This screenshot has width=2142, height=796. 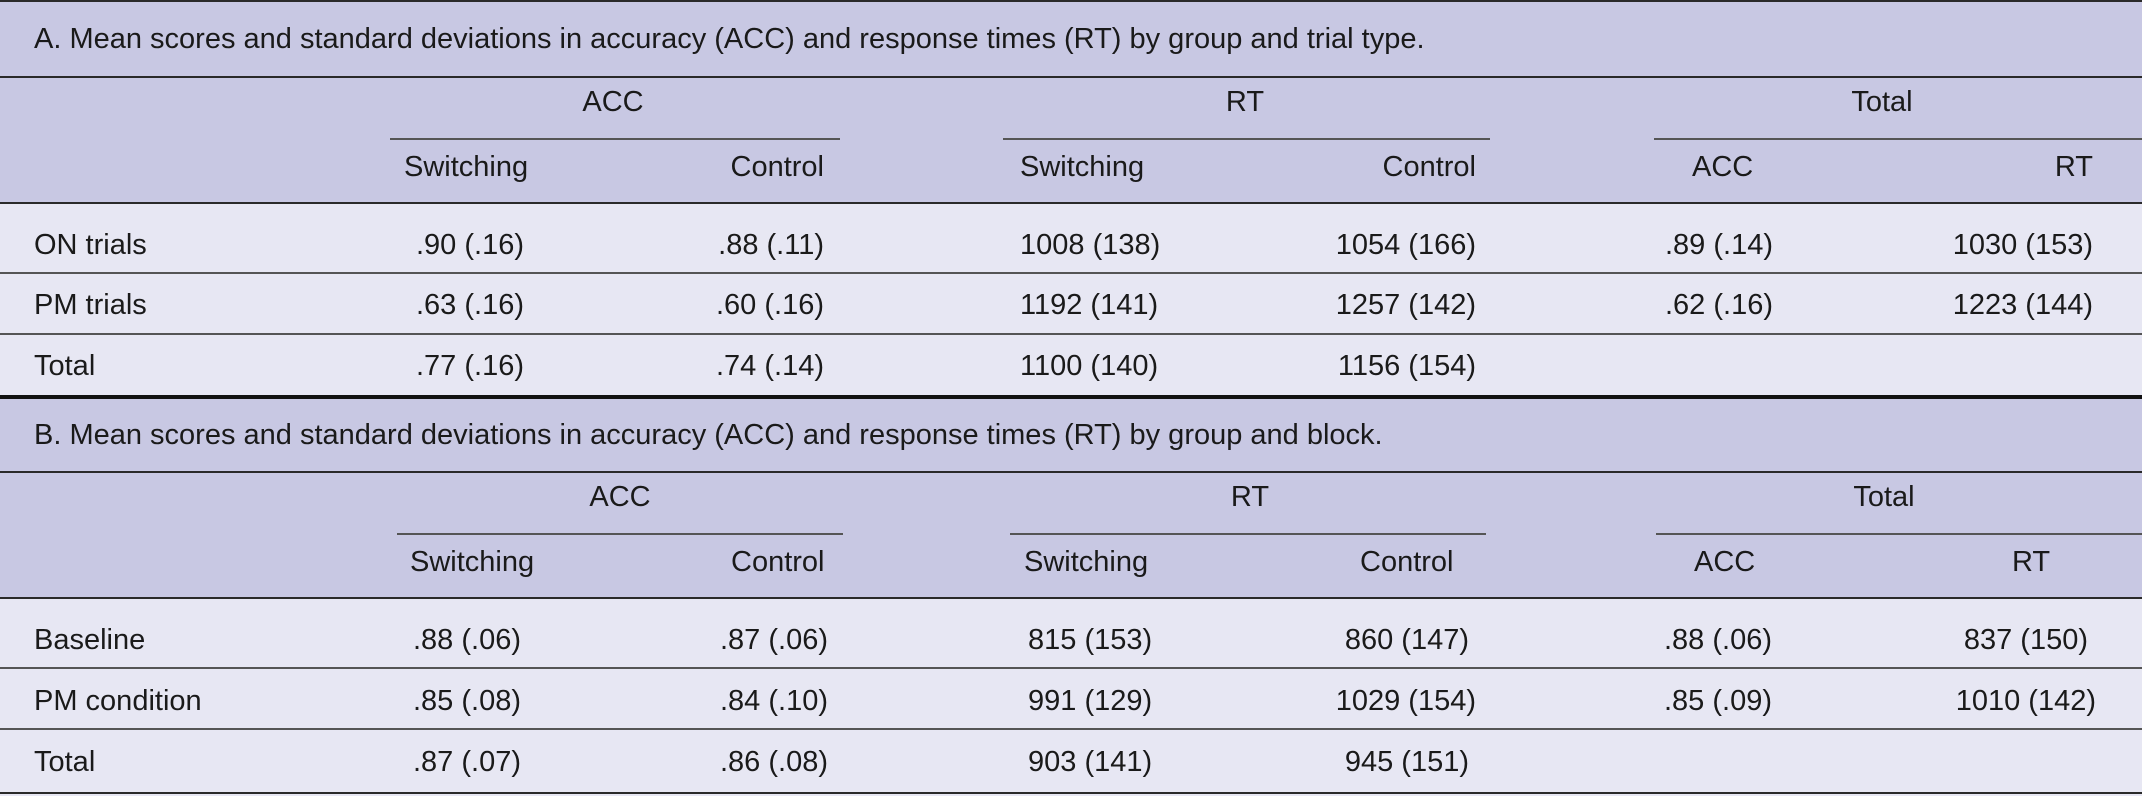 I want to click on table-cell: .63 (.16), so click(x=470, y=305).